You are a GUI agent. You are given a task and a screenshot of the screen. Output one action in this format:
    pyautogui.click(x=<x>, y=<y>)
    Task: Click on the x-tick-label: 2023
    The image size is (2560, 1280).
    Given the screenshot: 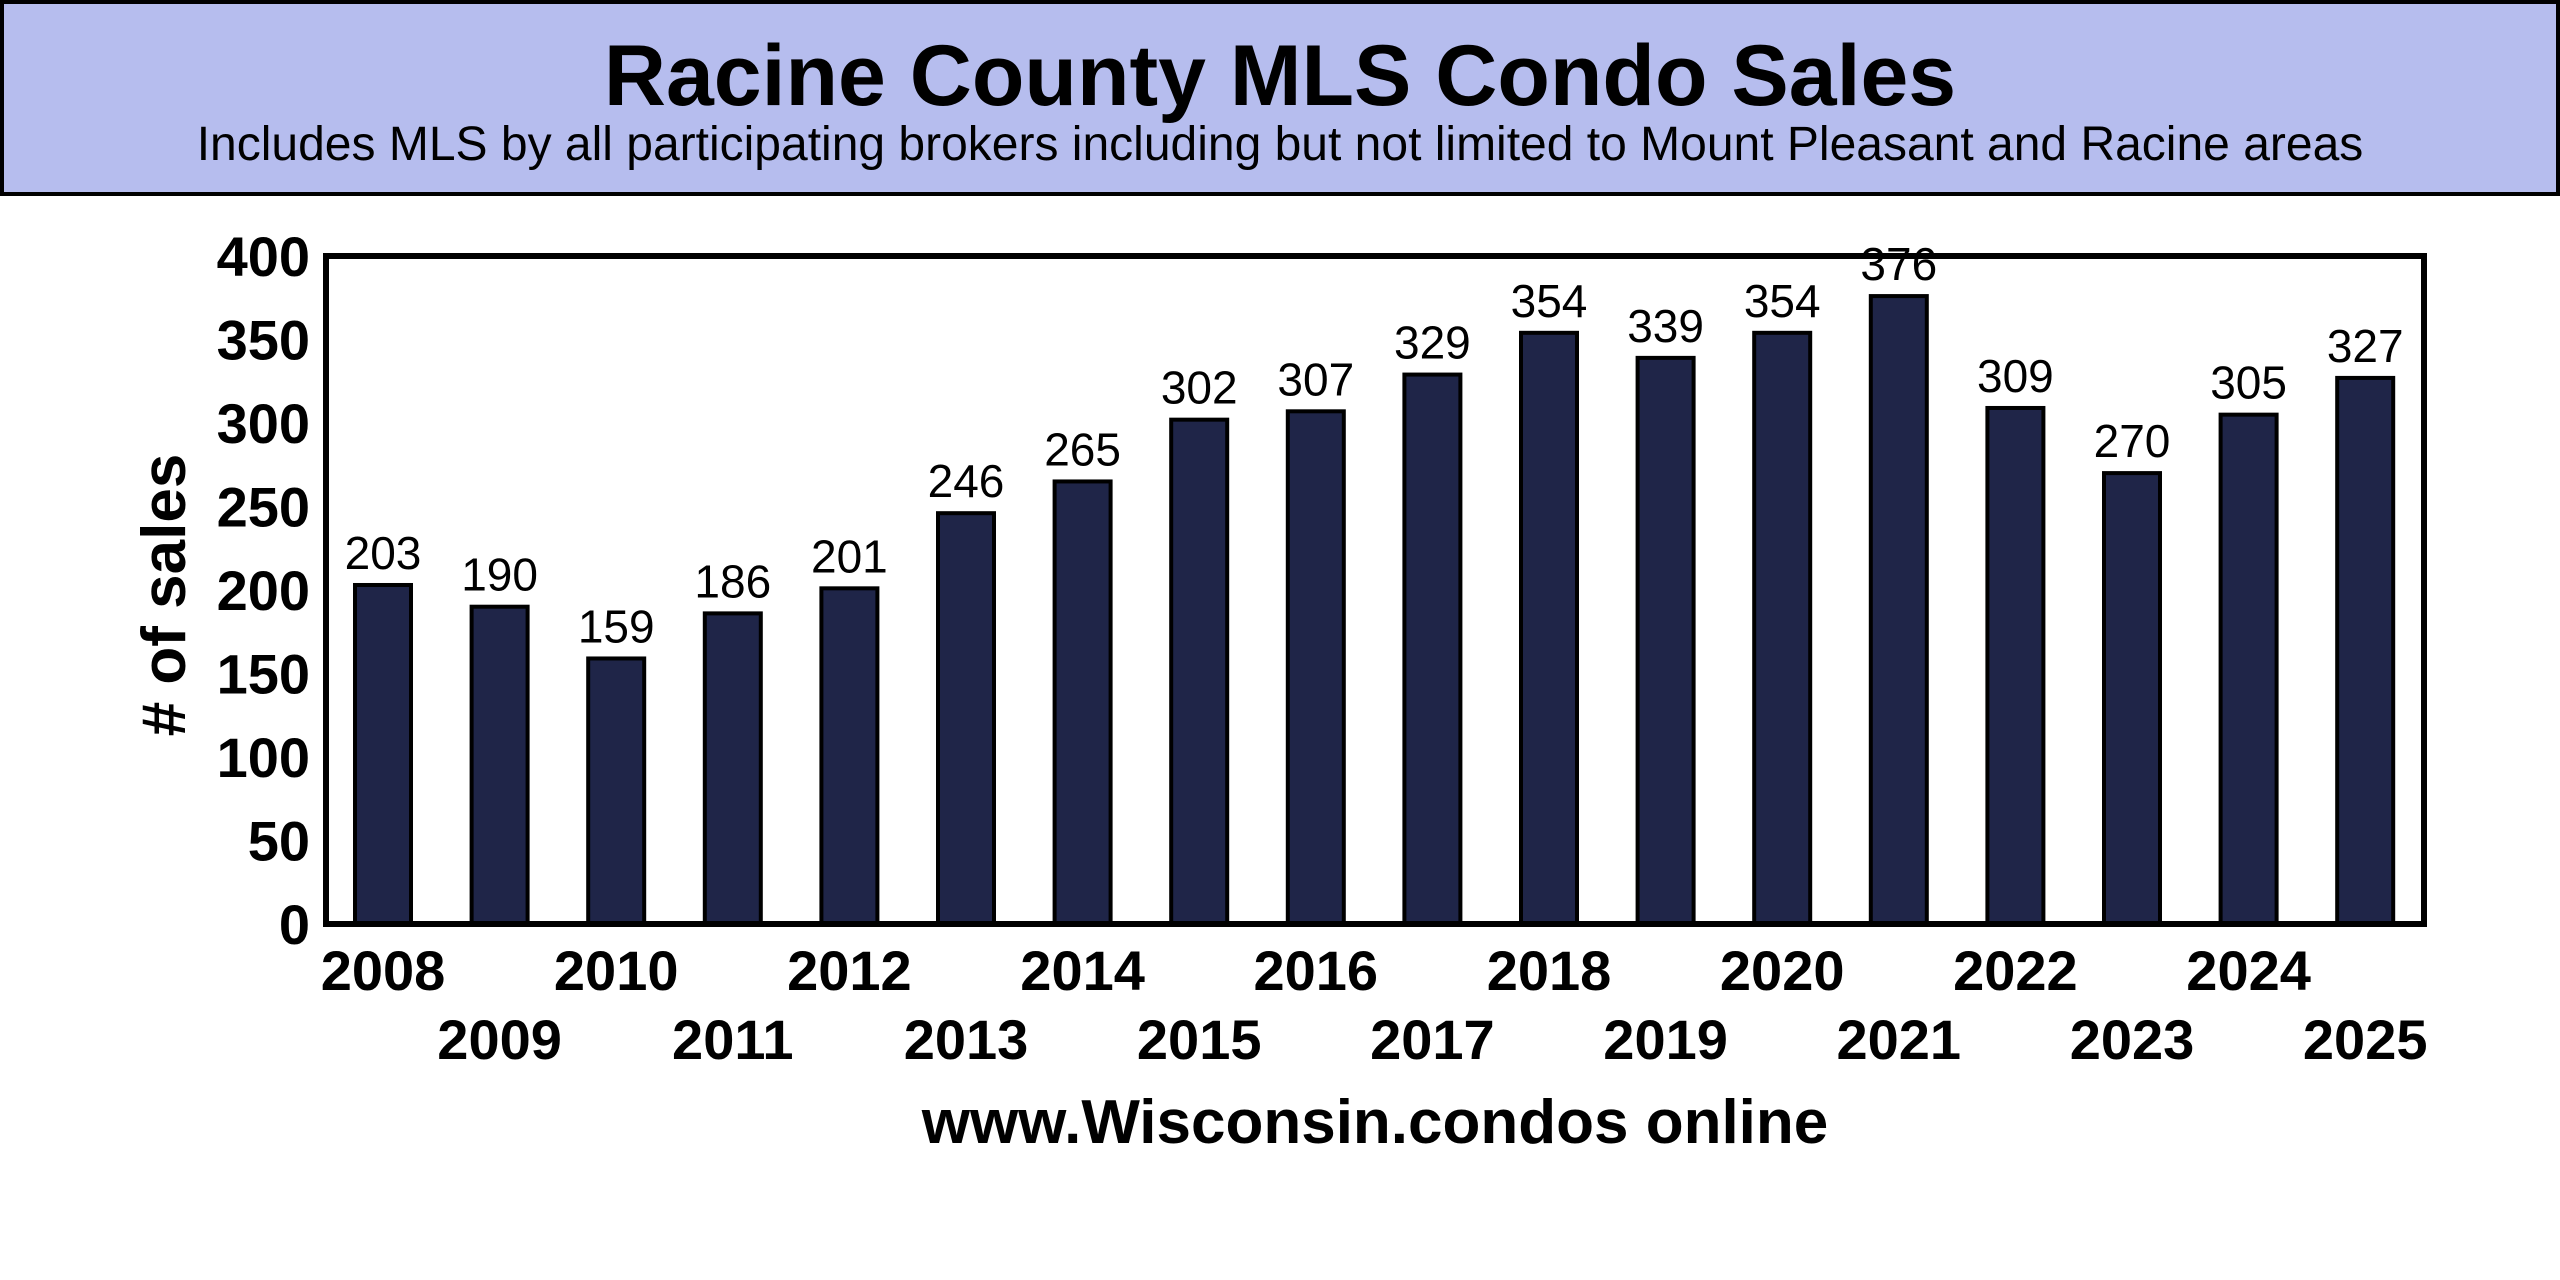 What is the action you would take?
    pyautogui.click(x=2132, y=1039)
    